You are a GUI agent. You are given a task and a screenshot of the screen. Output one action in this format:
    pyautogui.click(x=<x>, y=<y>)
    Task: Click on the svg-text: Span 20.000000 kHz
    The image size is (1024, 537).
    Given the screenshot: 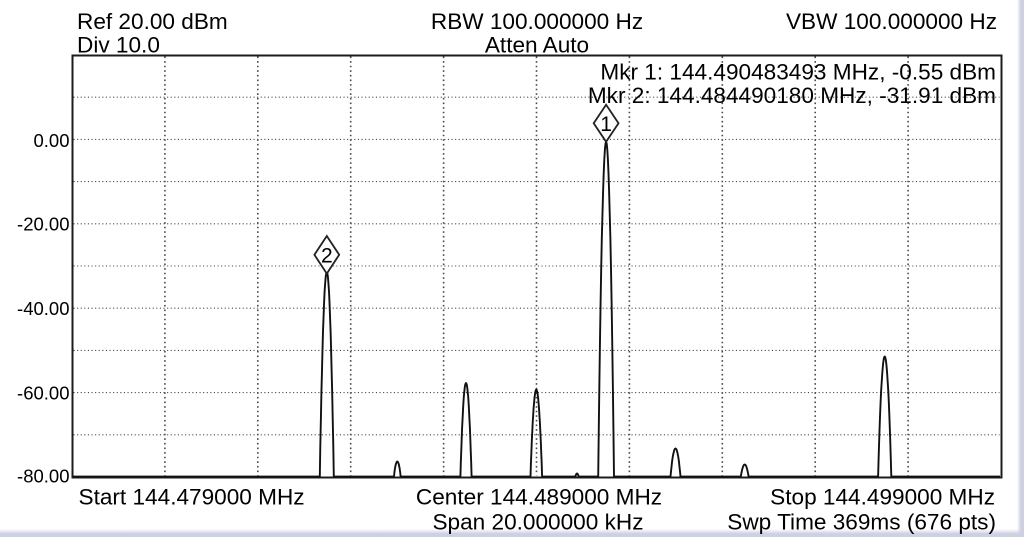 What is the action you would take?
    pyautogui.click(x=537, y=521)
    